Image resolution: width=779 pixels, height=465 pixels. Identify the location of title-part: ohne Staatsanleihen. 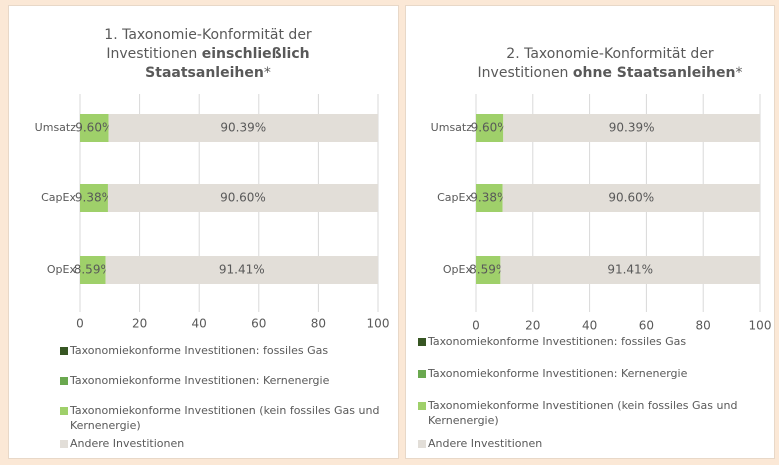
(654, 73).